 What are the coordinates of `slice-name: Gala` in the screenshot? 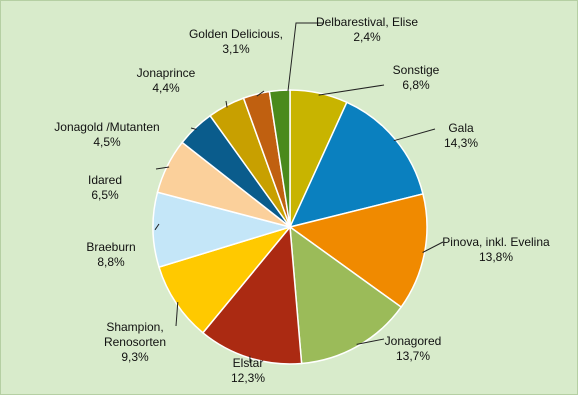 It's located at (461, 128).